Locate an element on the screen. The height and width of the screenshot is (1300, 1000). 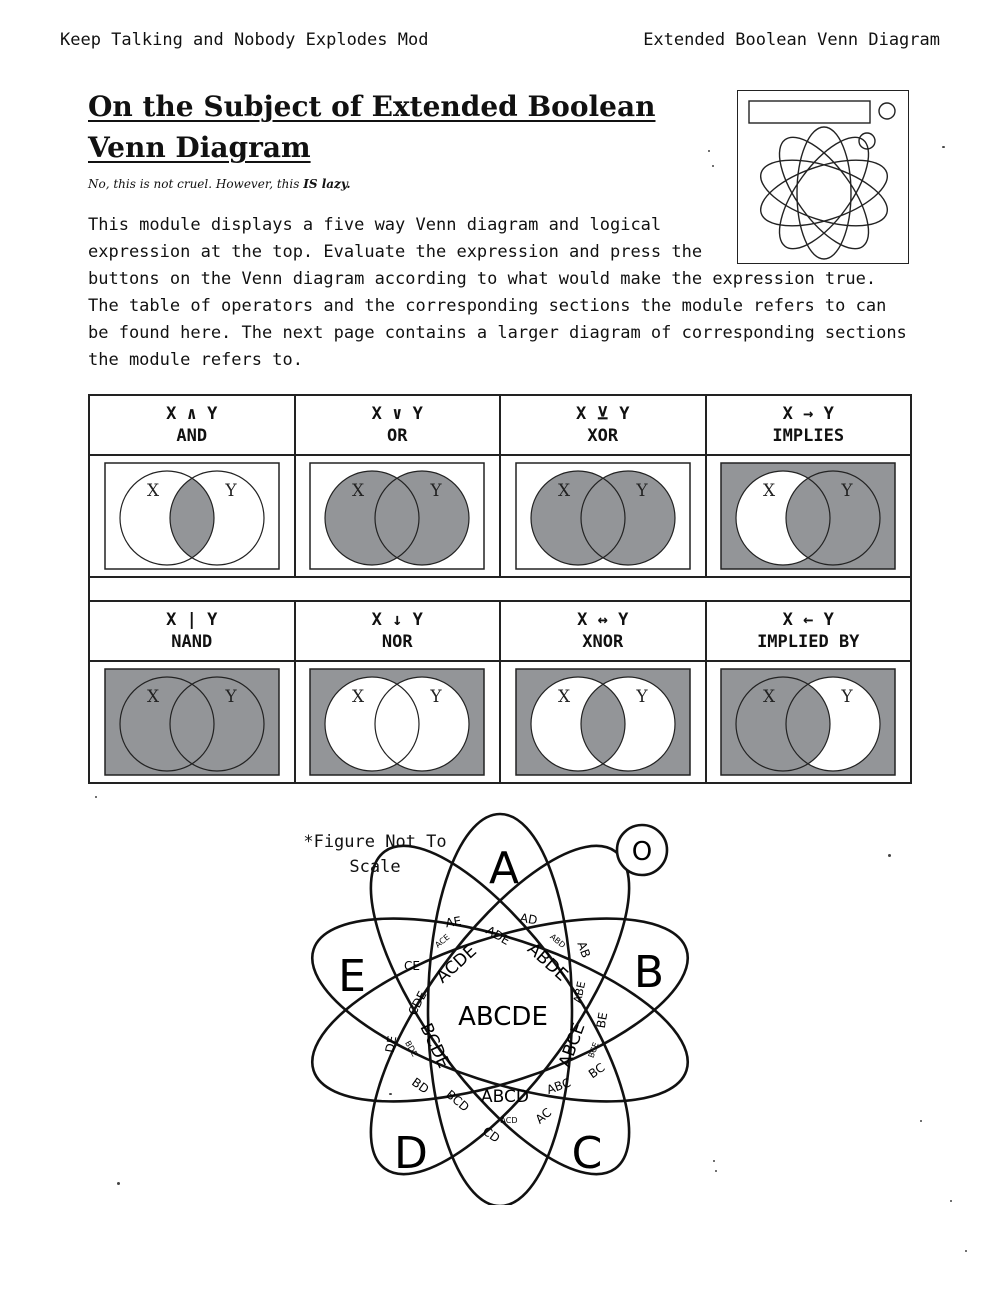
set-label-d: D is located at coordinates (411, 1153).